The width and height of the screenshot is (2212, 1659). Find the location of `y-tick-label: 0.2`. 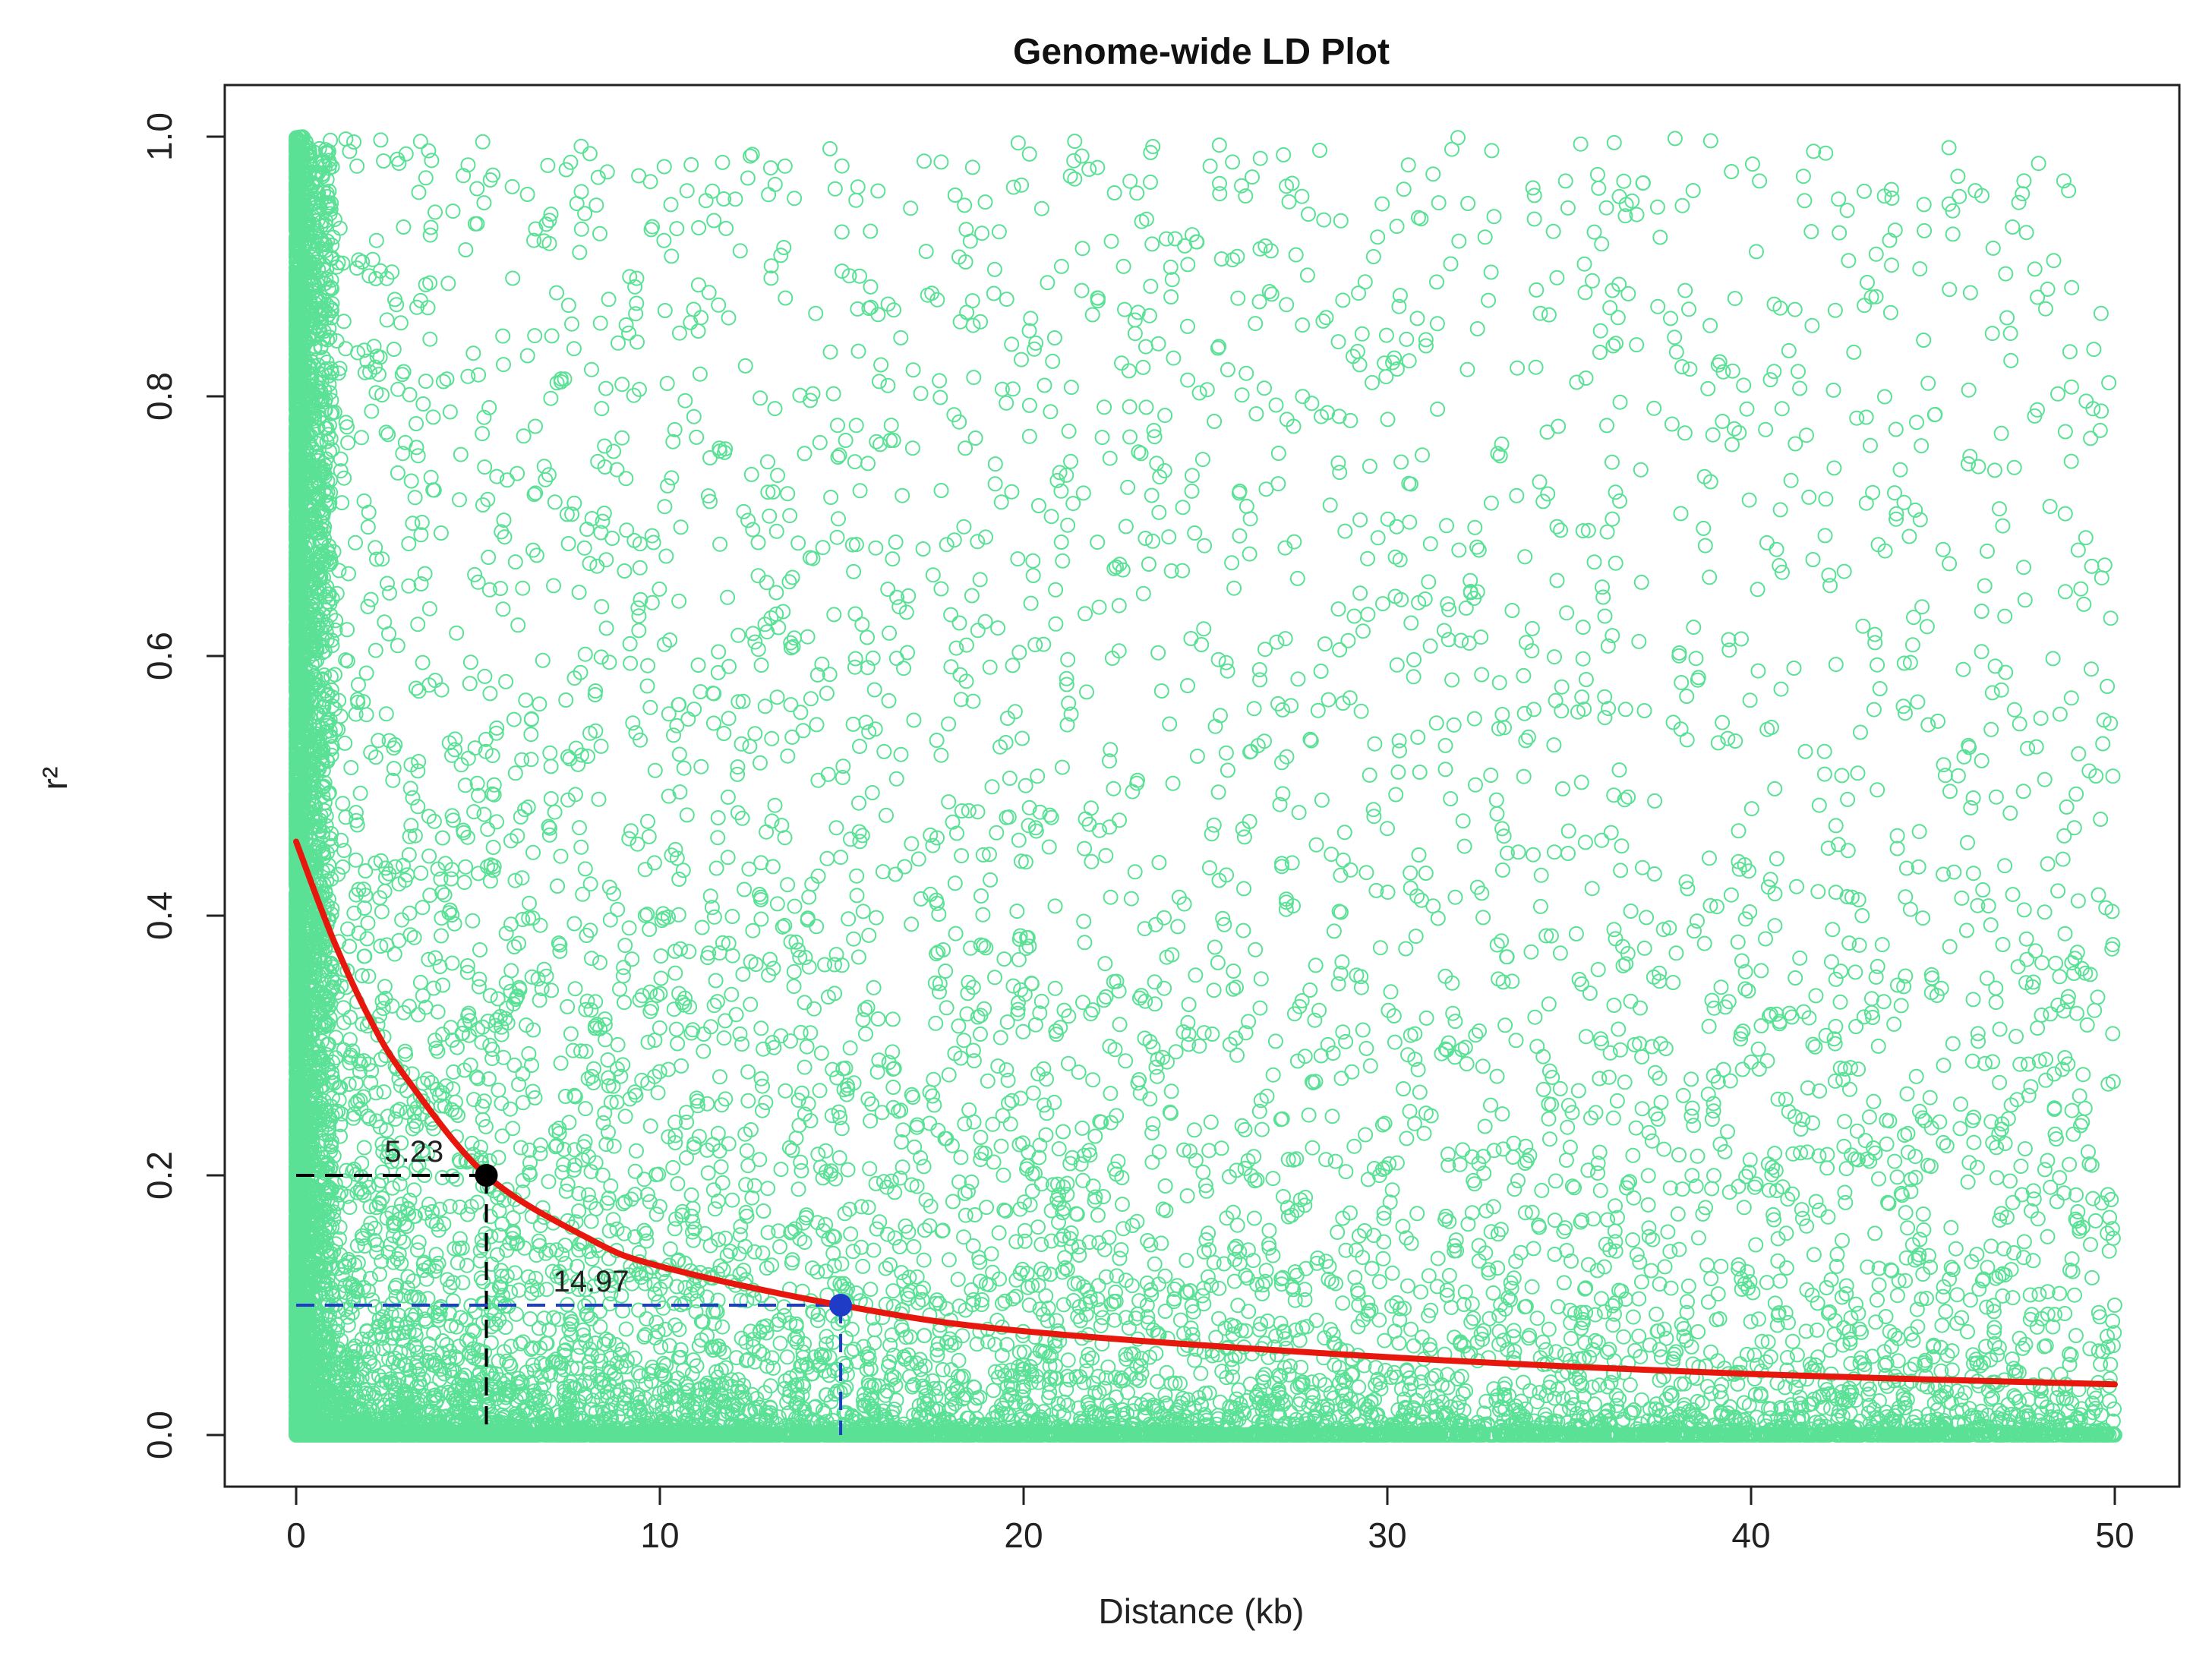

y-tick-label: 0.2 is located at coordinates (159, 1175).